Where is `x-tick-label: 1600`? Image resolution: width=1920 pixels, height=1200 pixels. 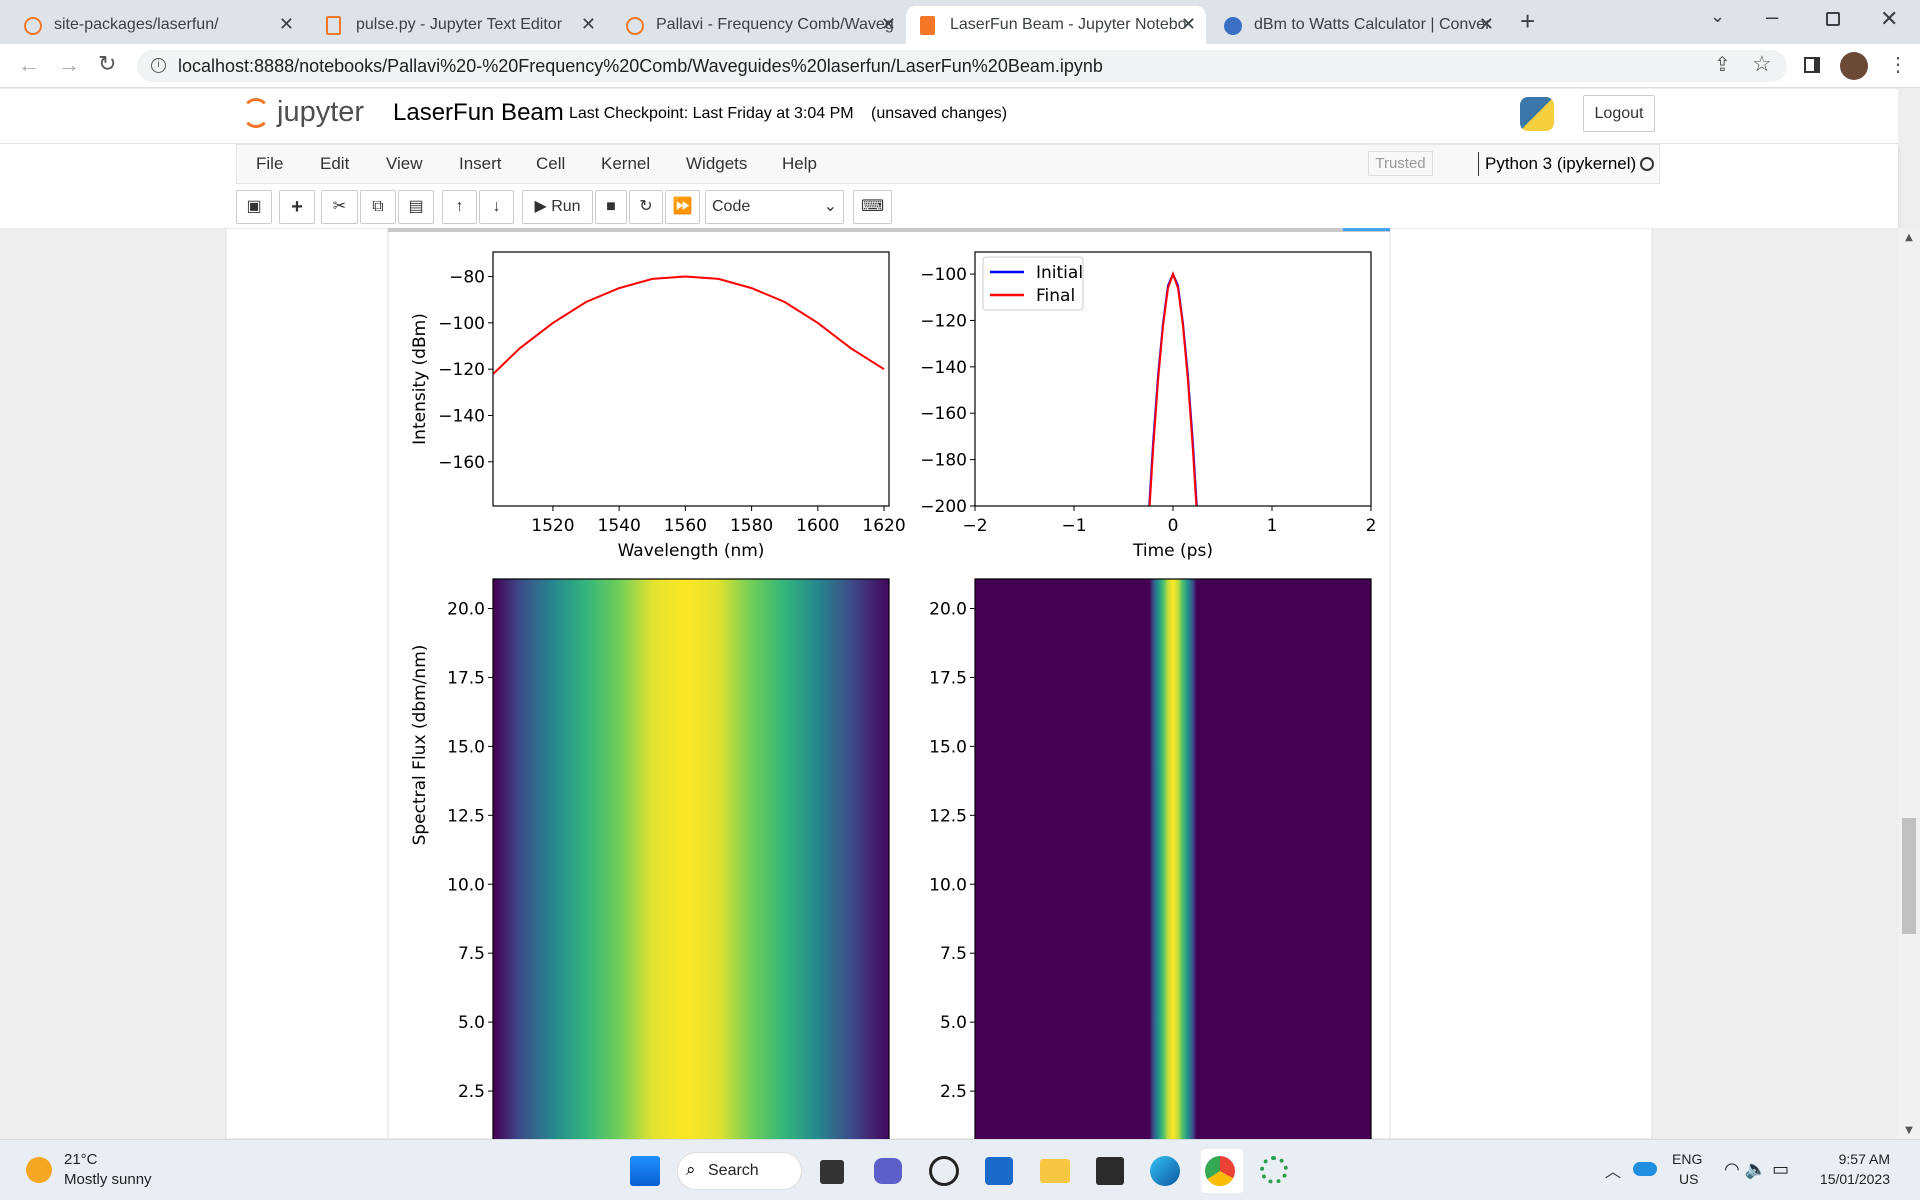 x-tick-label: 1600 is located at coordinates (817, 526).